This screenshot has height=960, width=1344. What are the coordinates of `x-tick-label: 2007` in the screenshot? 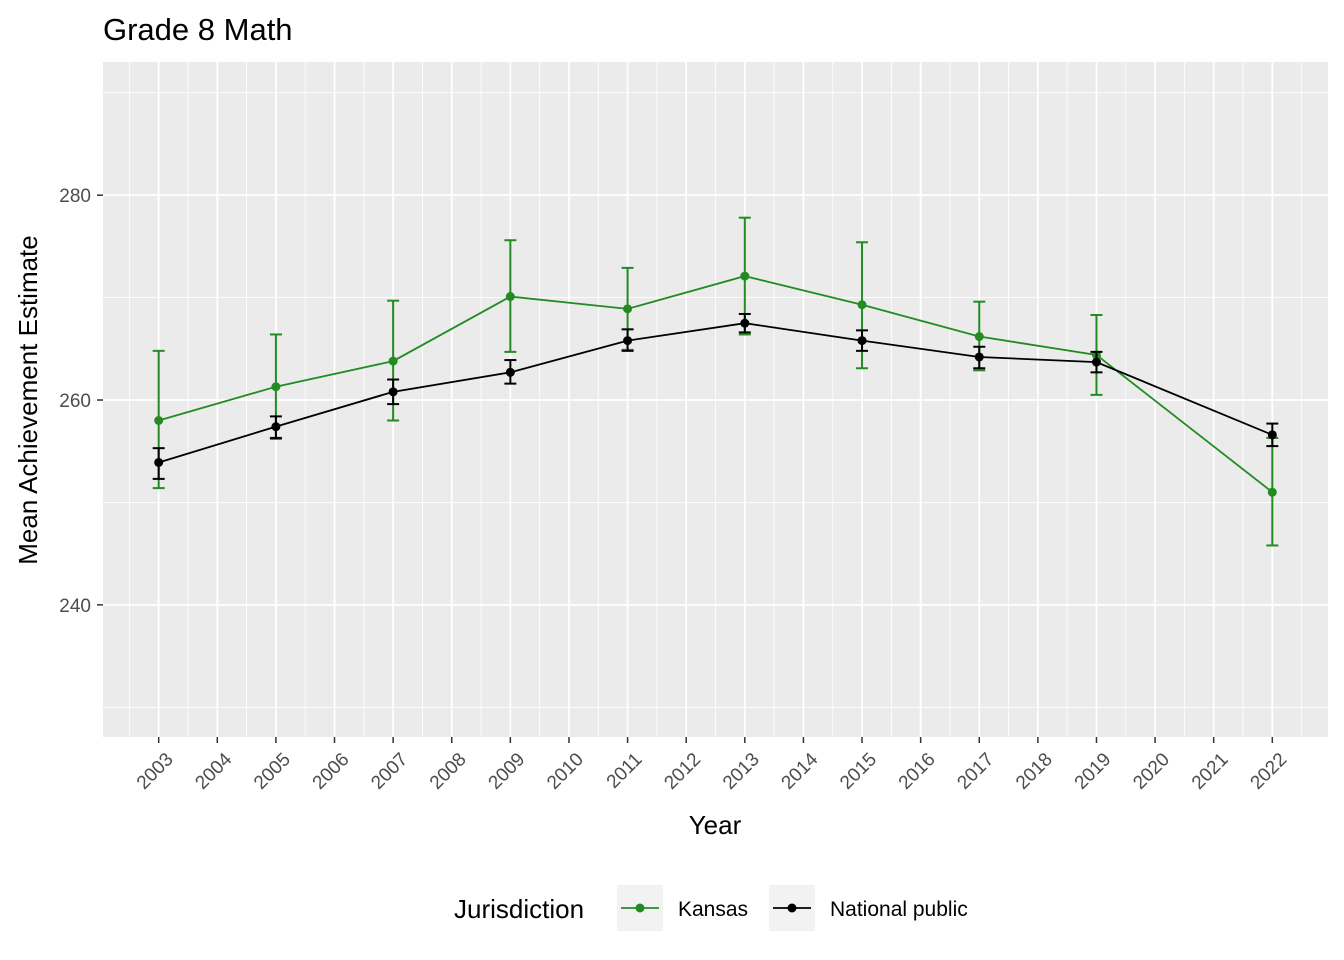 It's located at (389, 771).